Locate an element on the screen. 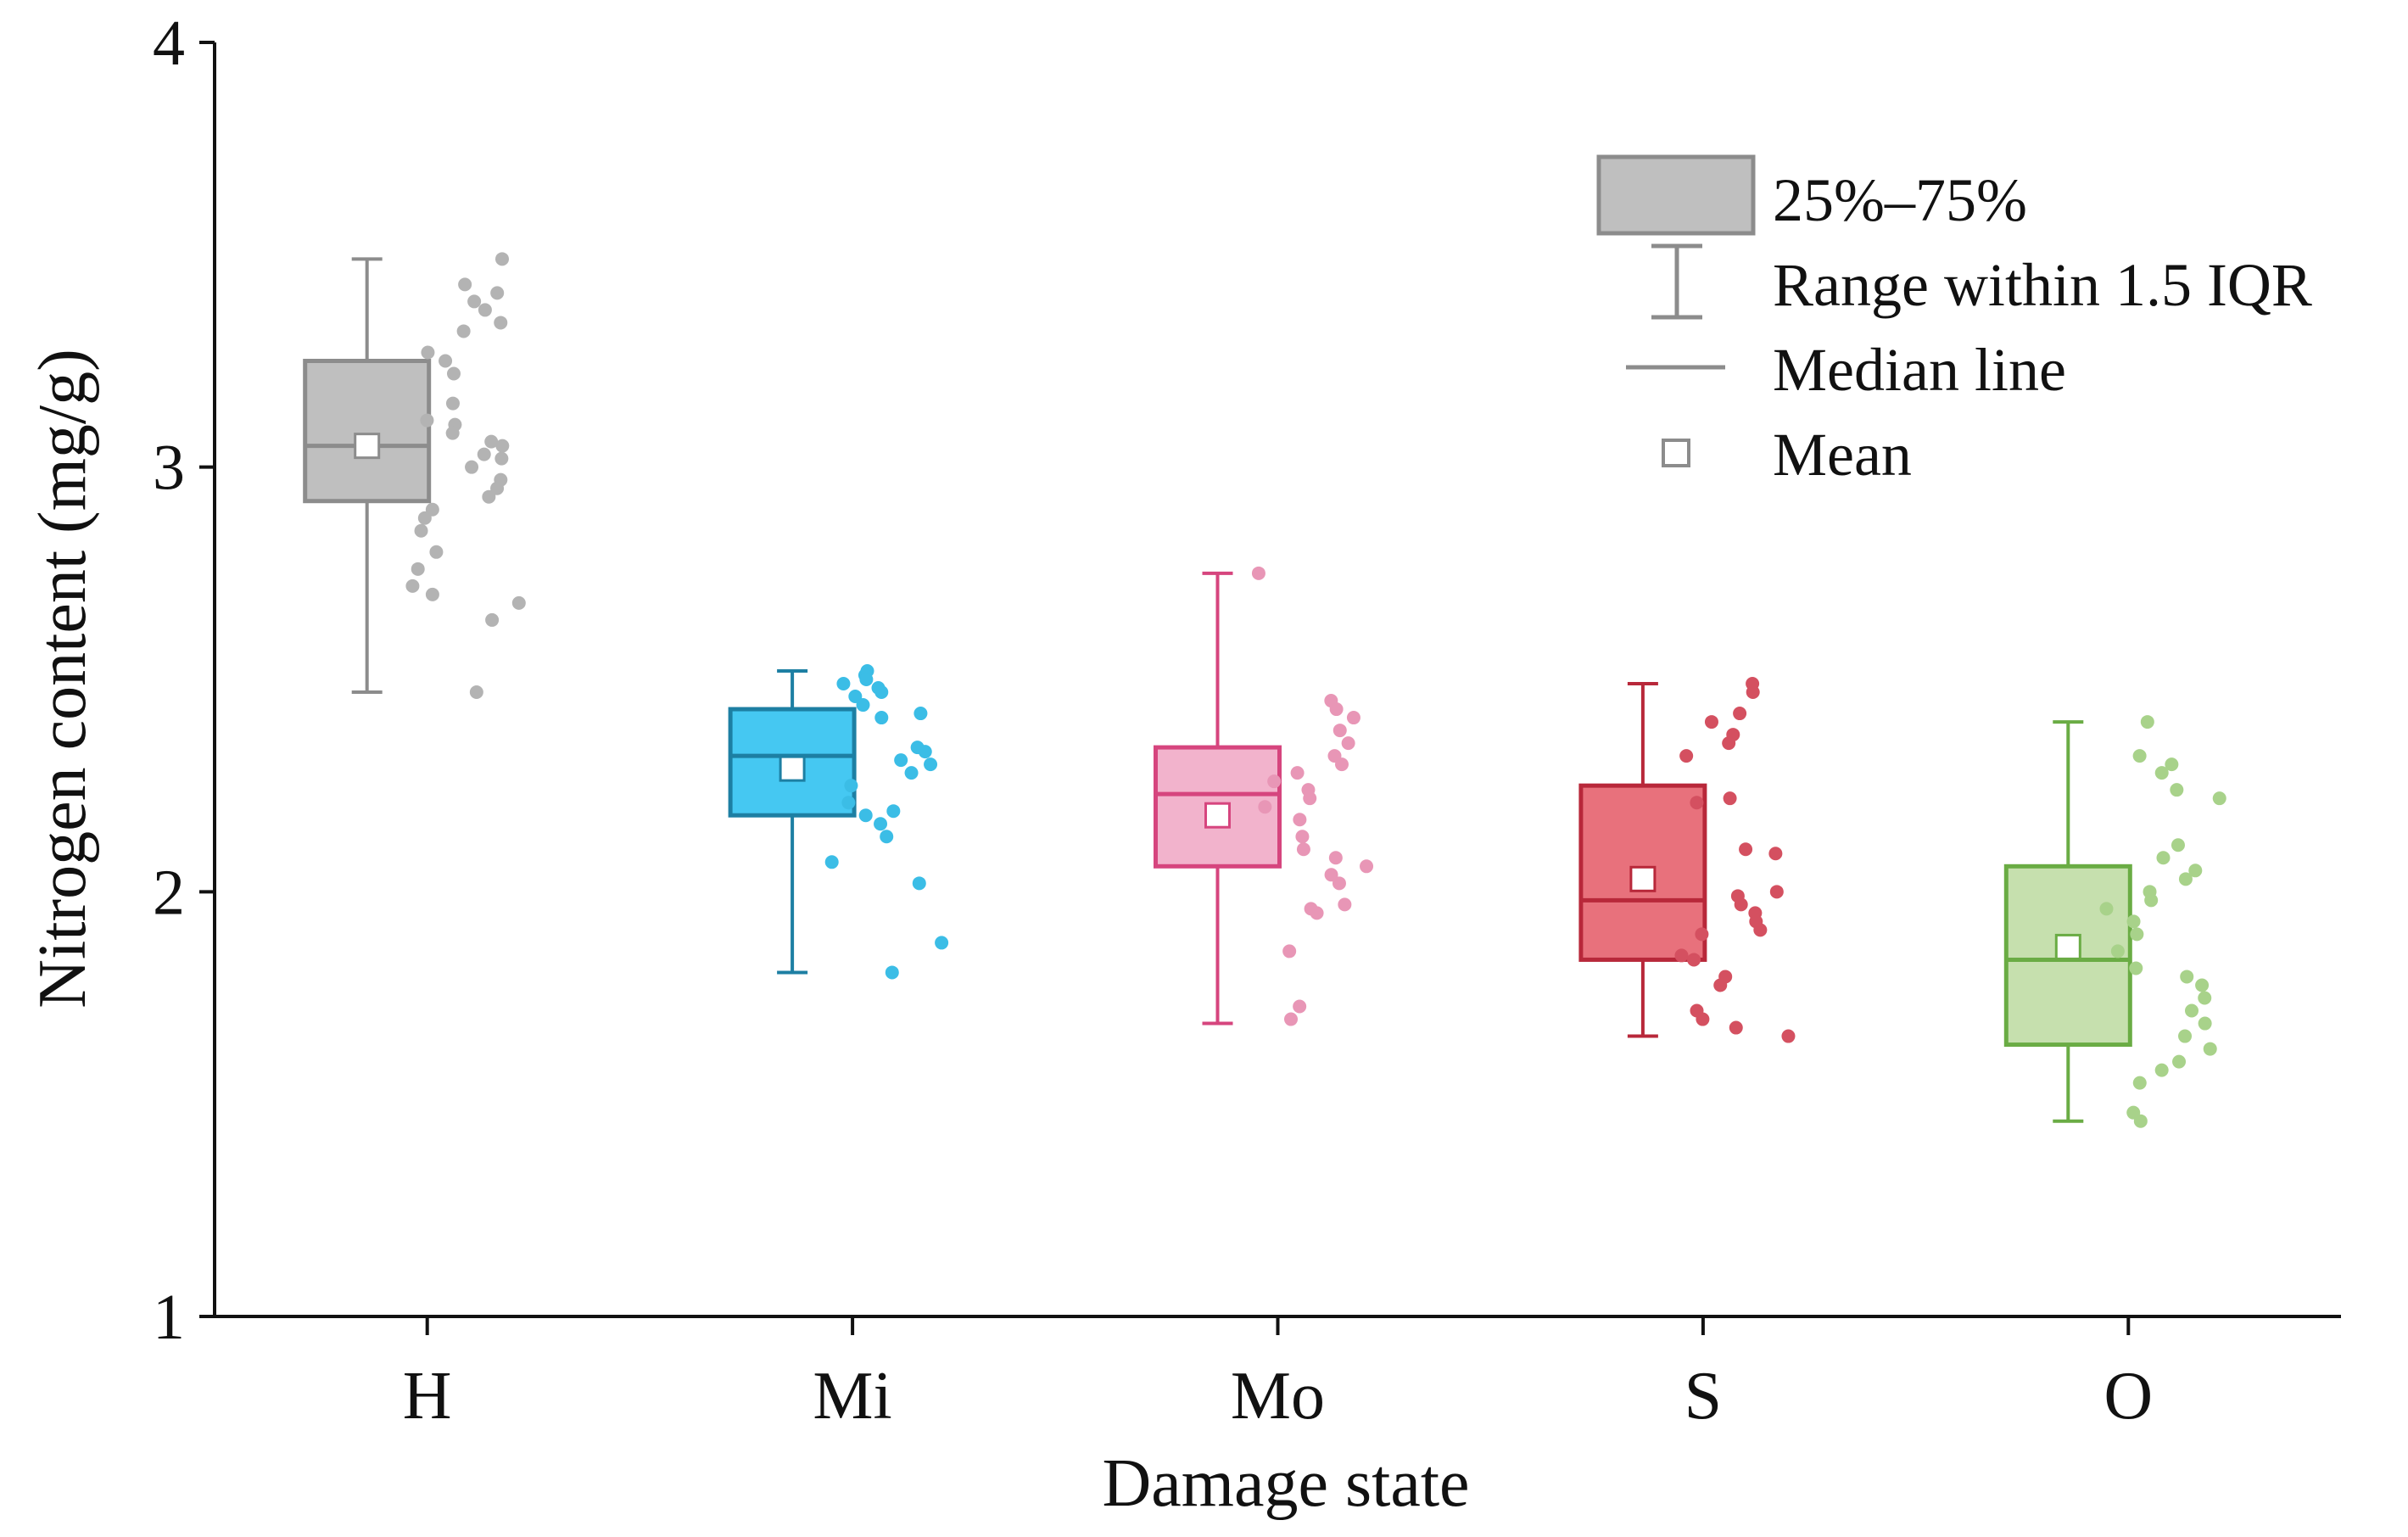  legend-whisker-label: Range within 1.5 IQR is located at coordinates (2042, 285).